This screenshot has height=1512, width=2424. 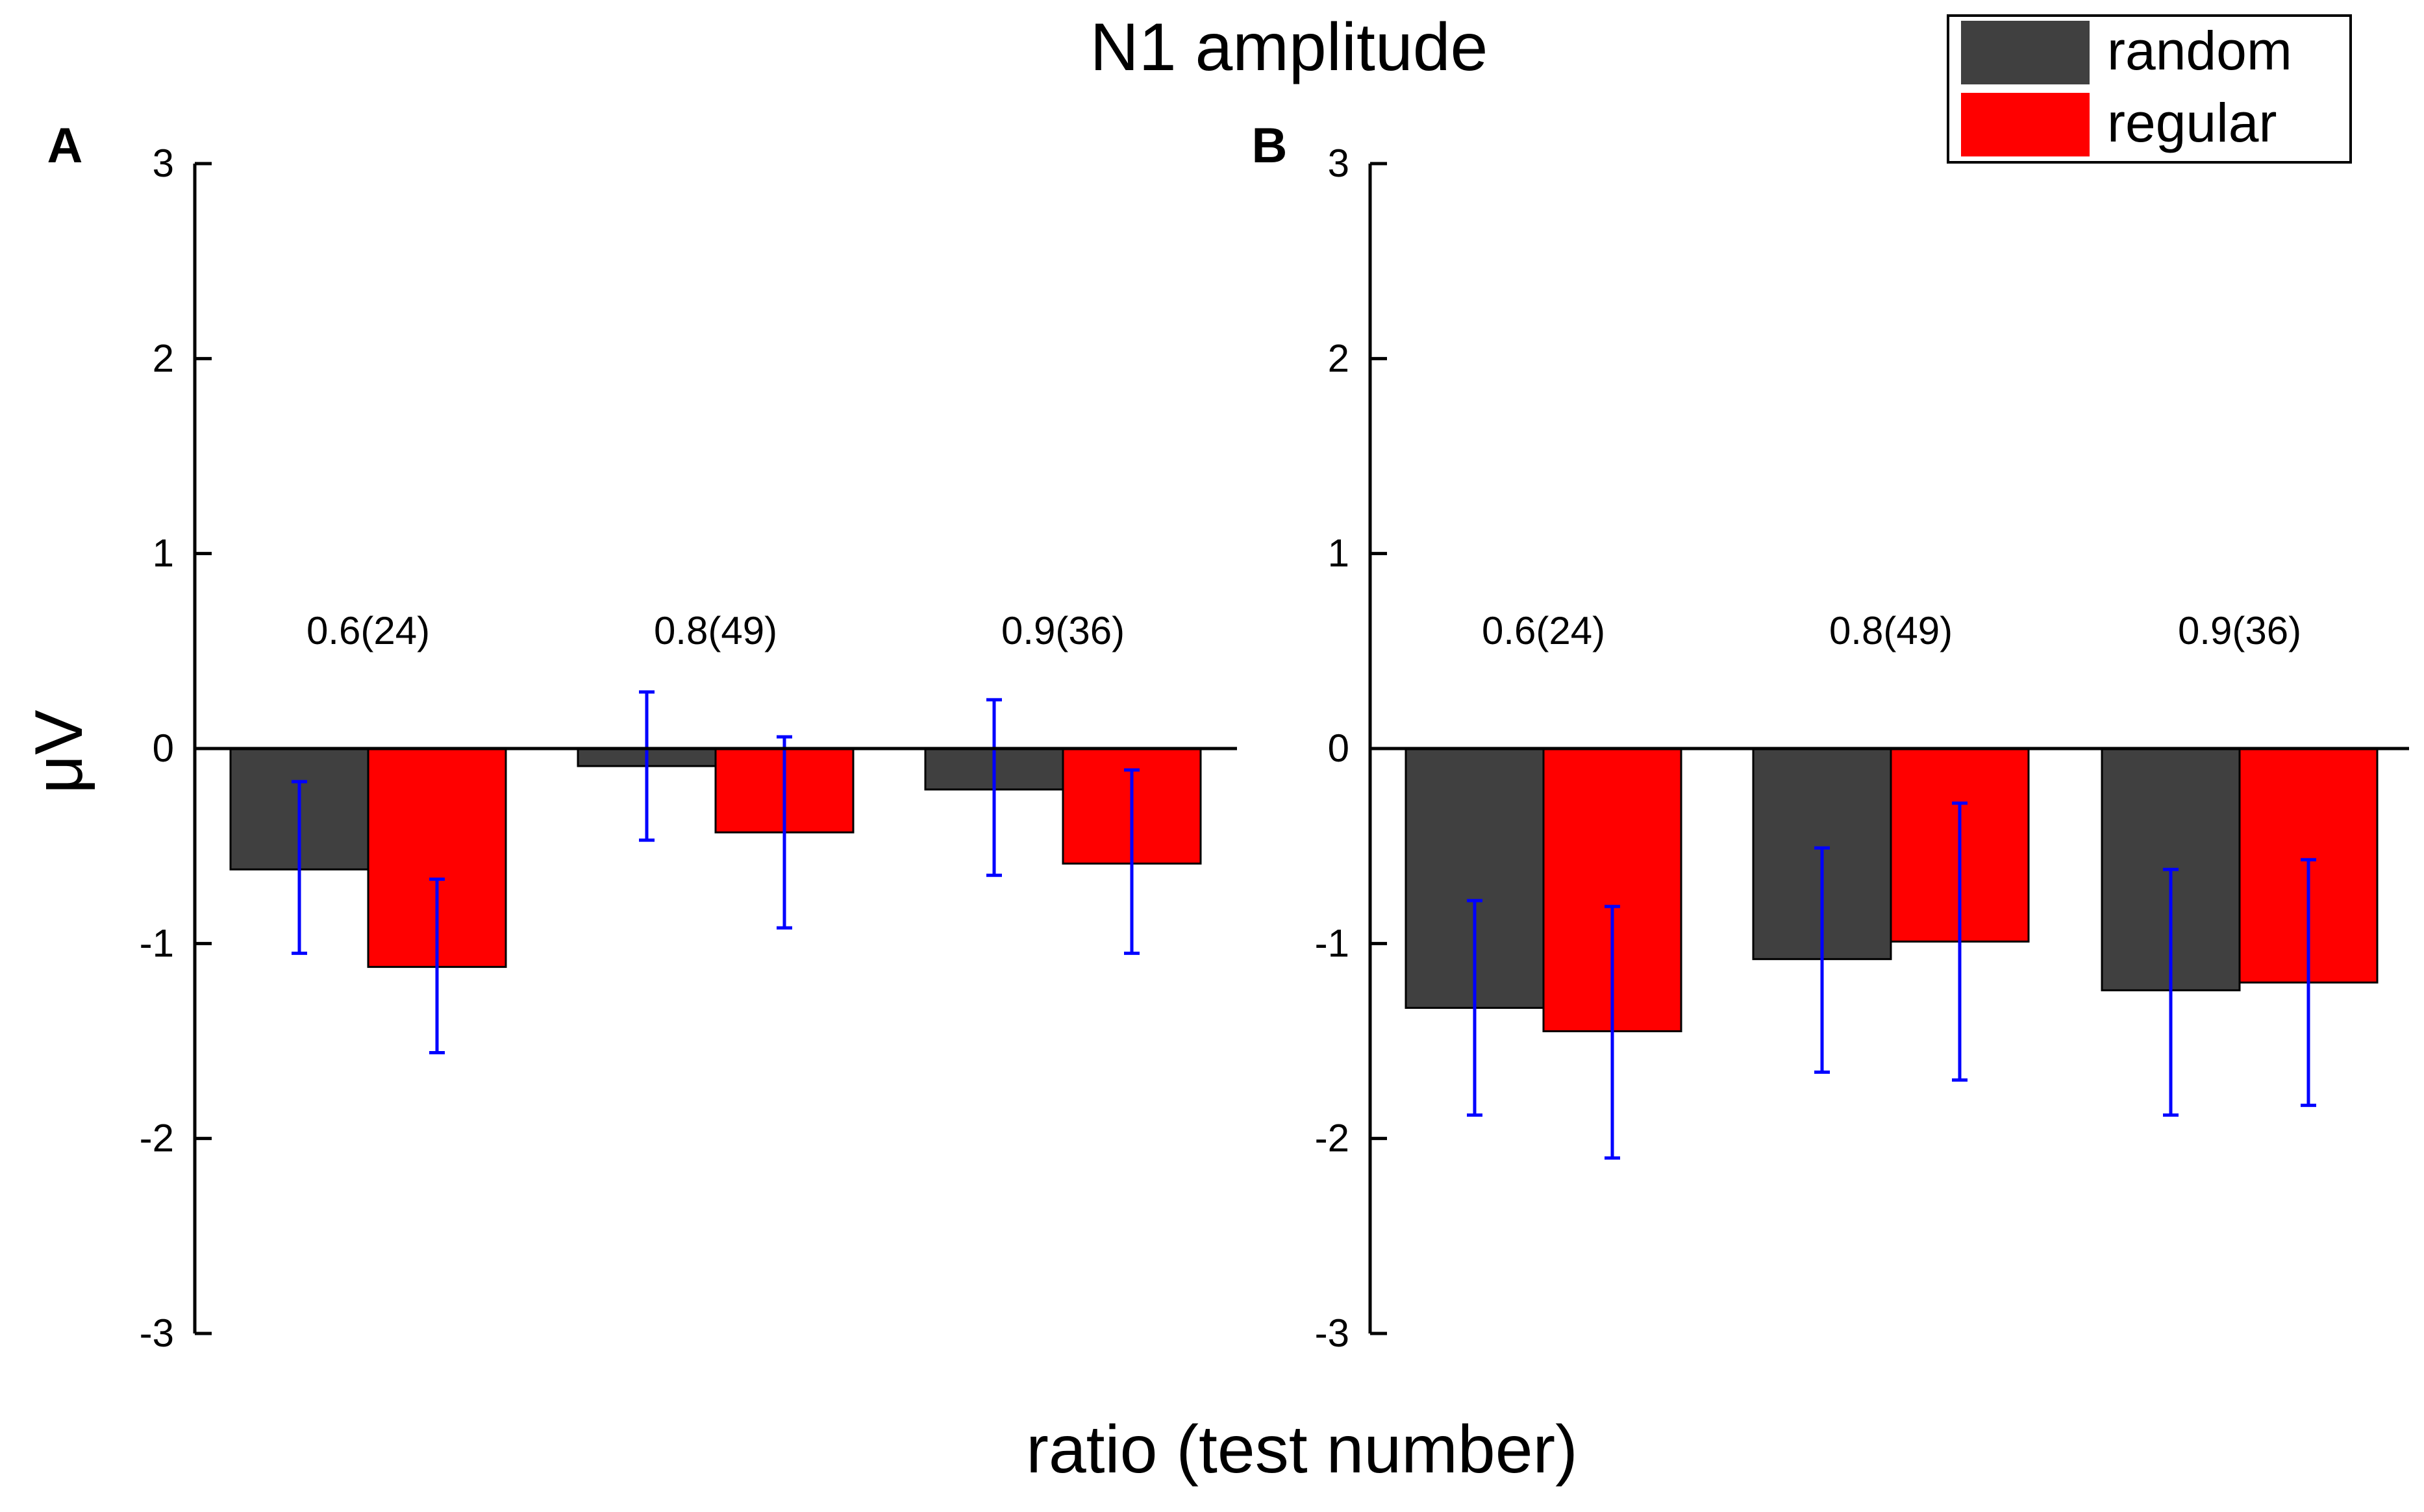 What do you see at coordinates (1270, 145) in the screenshot?
I see `panel-label-b: B` at bounding box center [1270, 145].